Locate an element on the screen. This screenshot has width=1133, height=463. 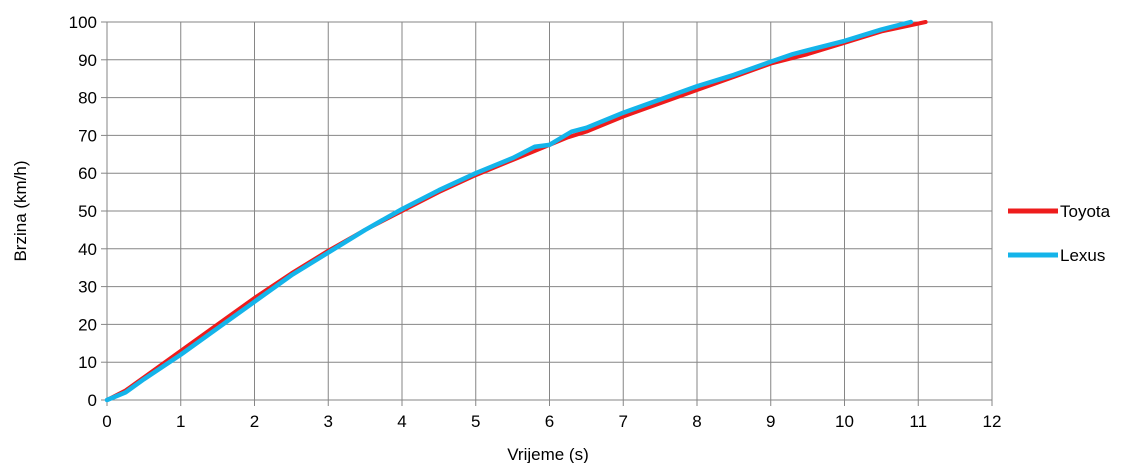
y-tick-label: 90 is located at coordinates (87, 60).